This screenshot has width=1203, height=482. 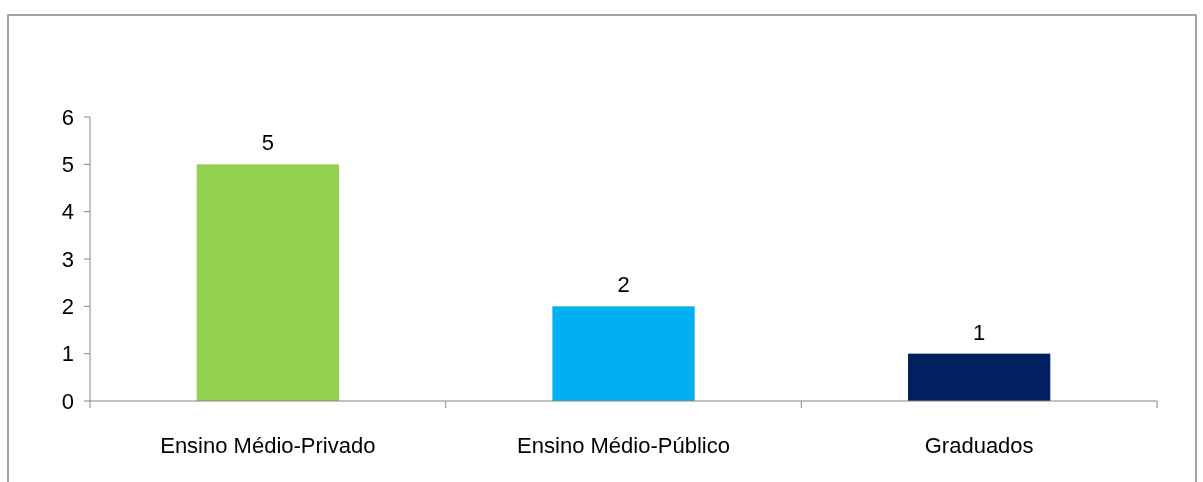 I want to click on x-tick-label: Ensino Médio-Público, so click(x=623, y=445).